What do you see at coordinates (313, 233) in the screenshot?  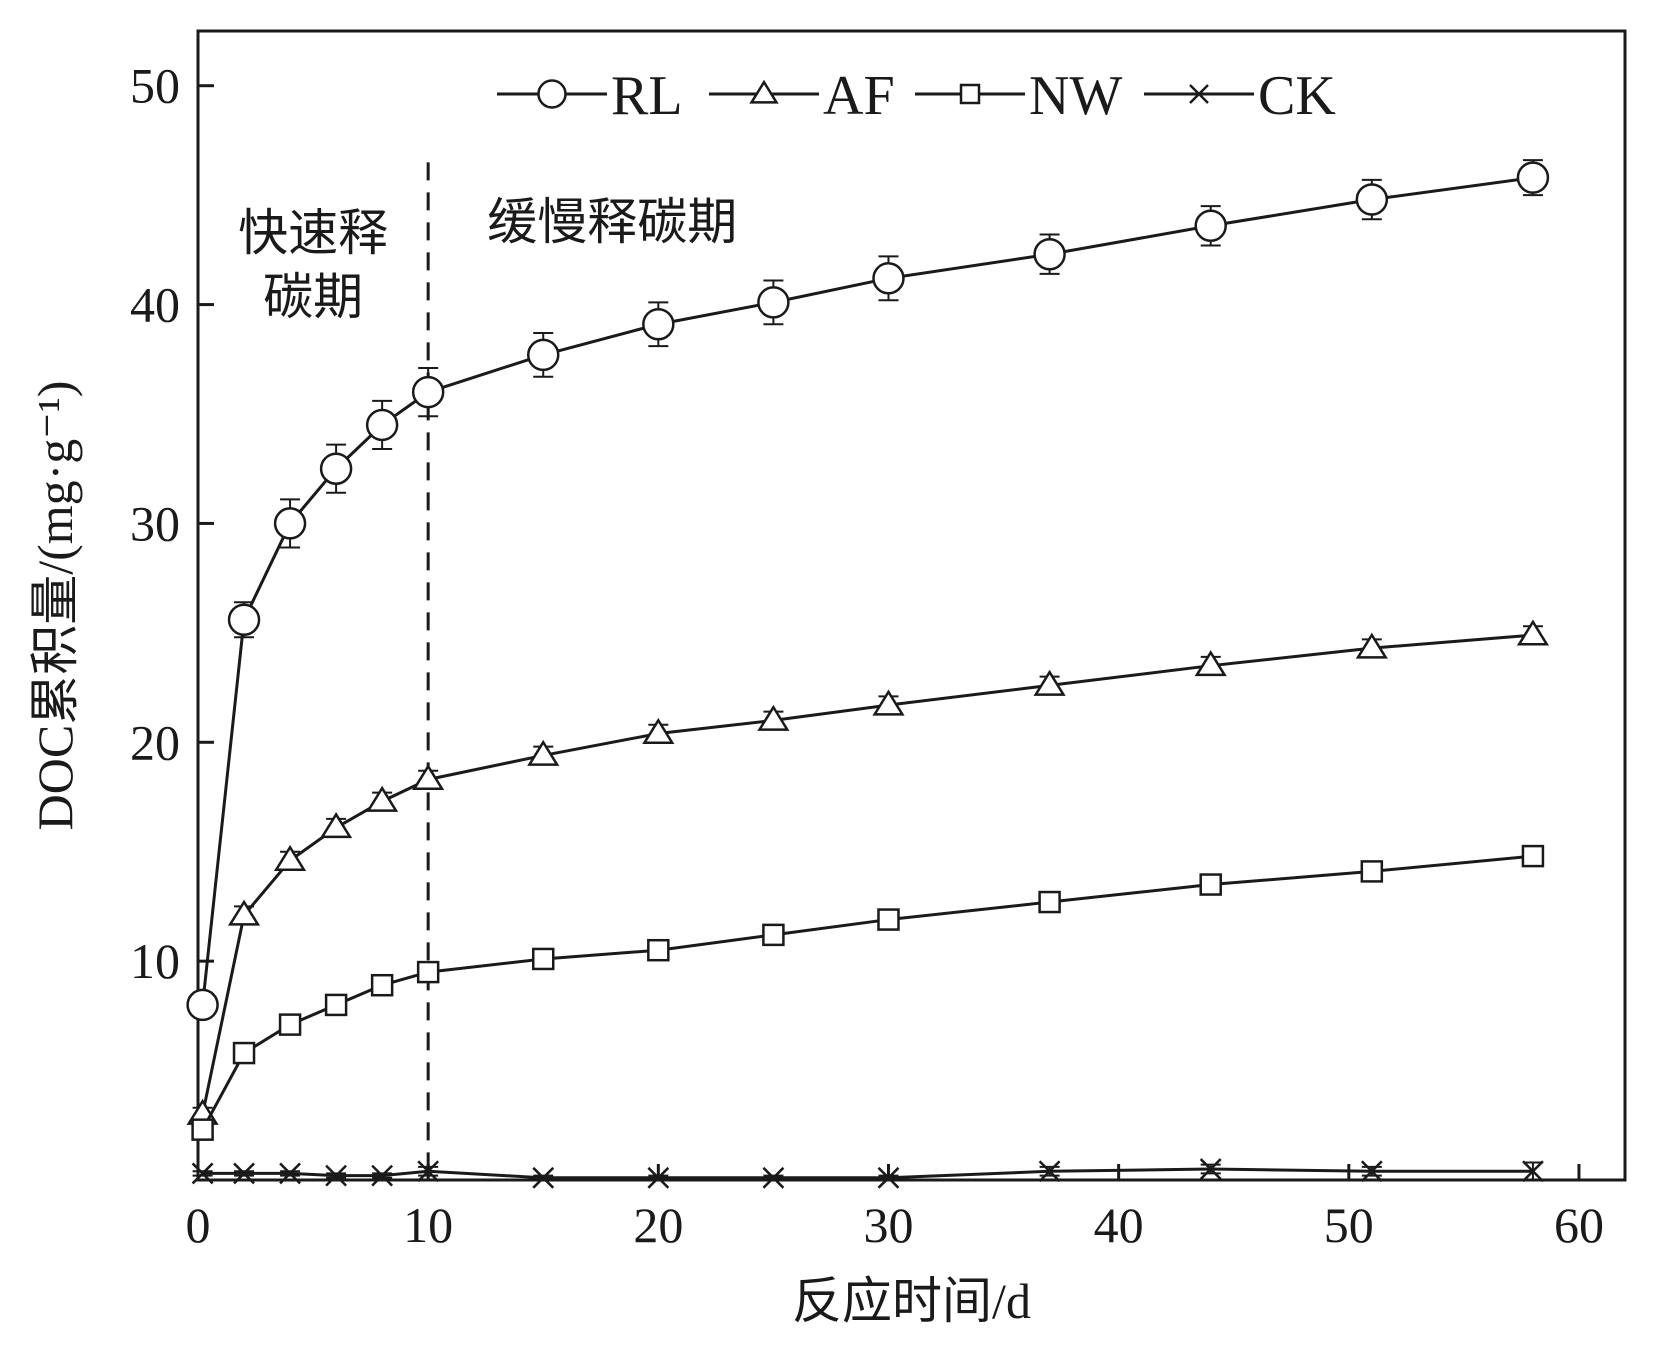 I see `annotation-text: 快速释` at bounding box center [313, 233].